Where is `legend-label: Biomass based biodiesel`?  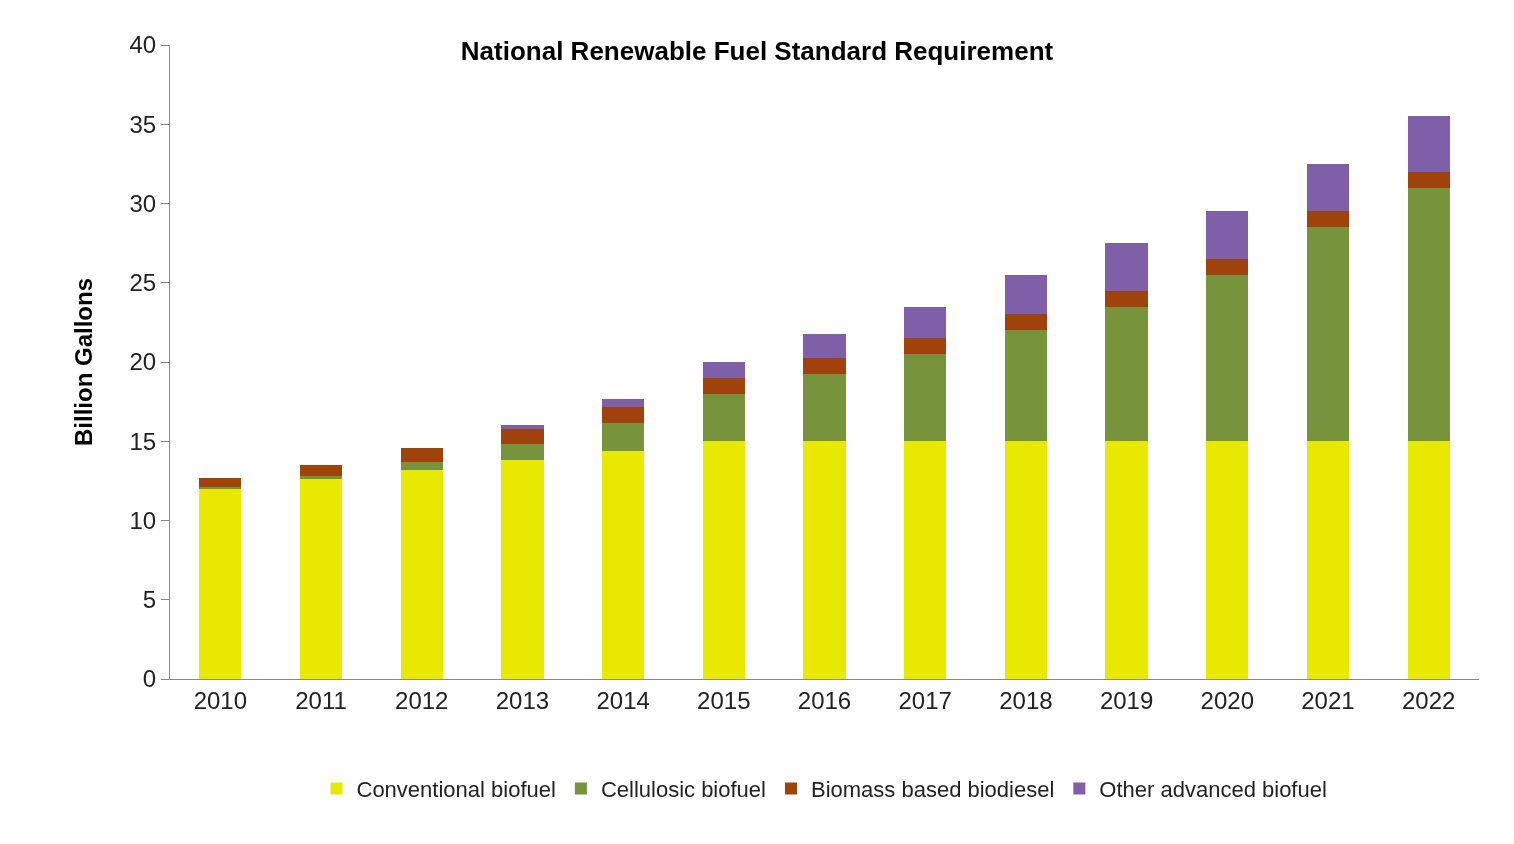
legend-label: Biomass based biodiesel is located at coordinates (932, 790).